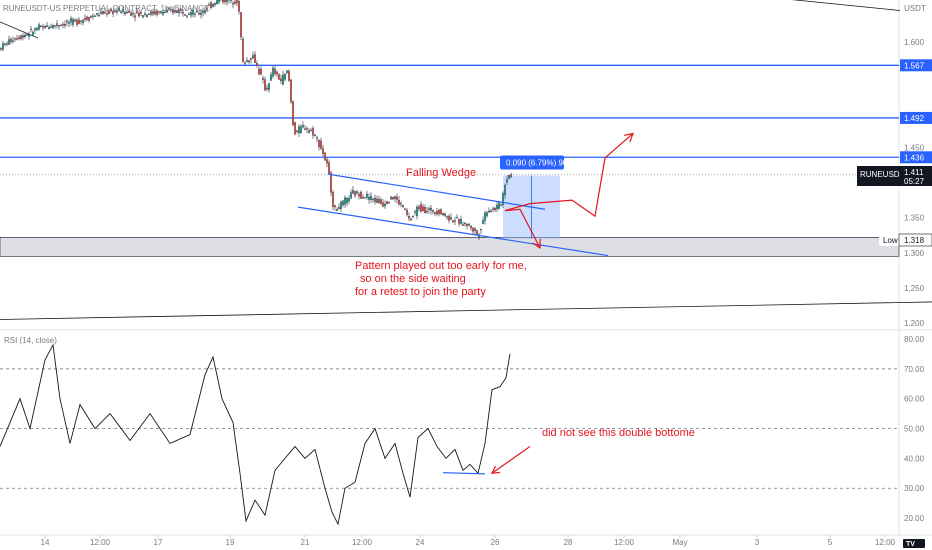 The height and width of the screenshot is (550, 932). Describe the element at coordinates (453, 231) in the screenshot. I see `wedge-lower-line` at that location.